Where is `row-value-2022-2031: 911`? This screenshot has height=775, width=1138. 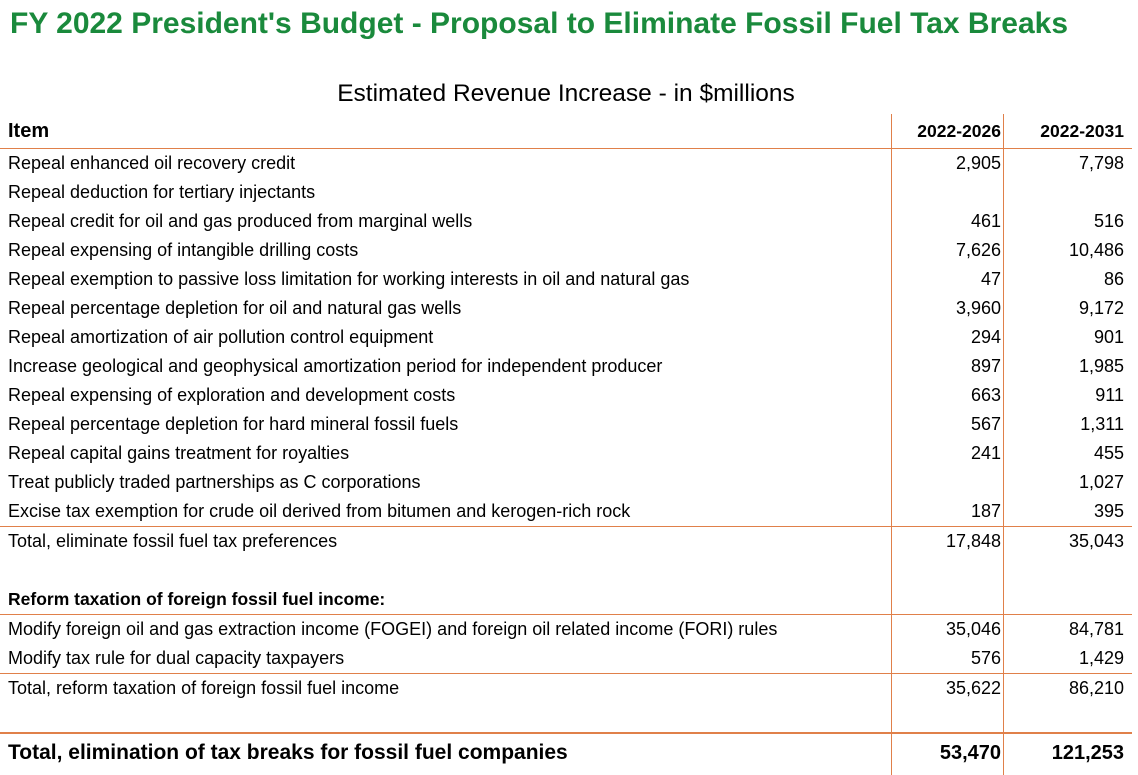 row-value-2022-2031: 911 is located at coordinates (1109, 395).